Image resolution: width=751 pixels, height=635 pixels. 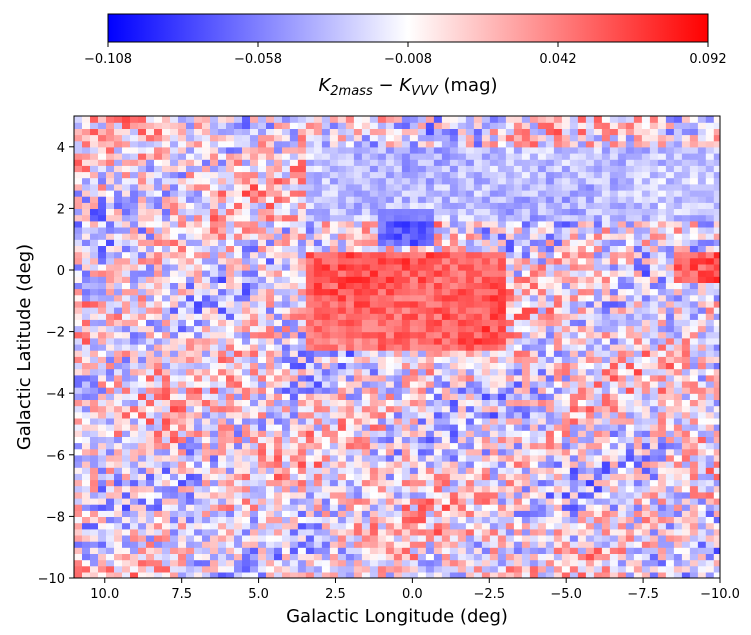 What do you see at coordinates (405, 85) in the screenshot?
I see `colorbar-label-k2: K` at bounding box center [405, 85].